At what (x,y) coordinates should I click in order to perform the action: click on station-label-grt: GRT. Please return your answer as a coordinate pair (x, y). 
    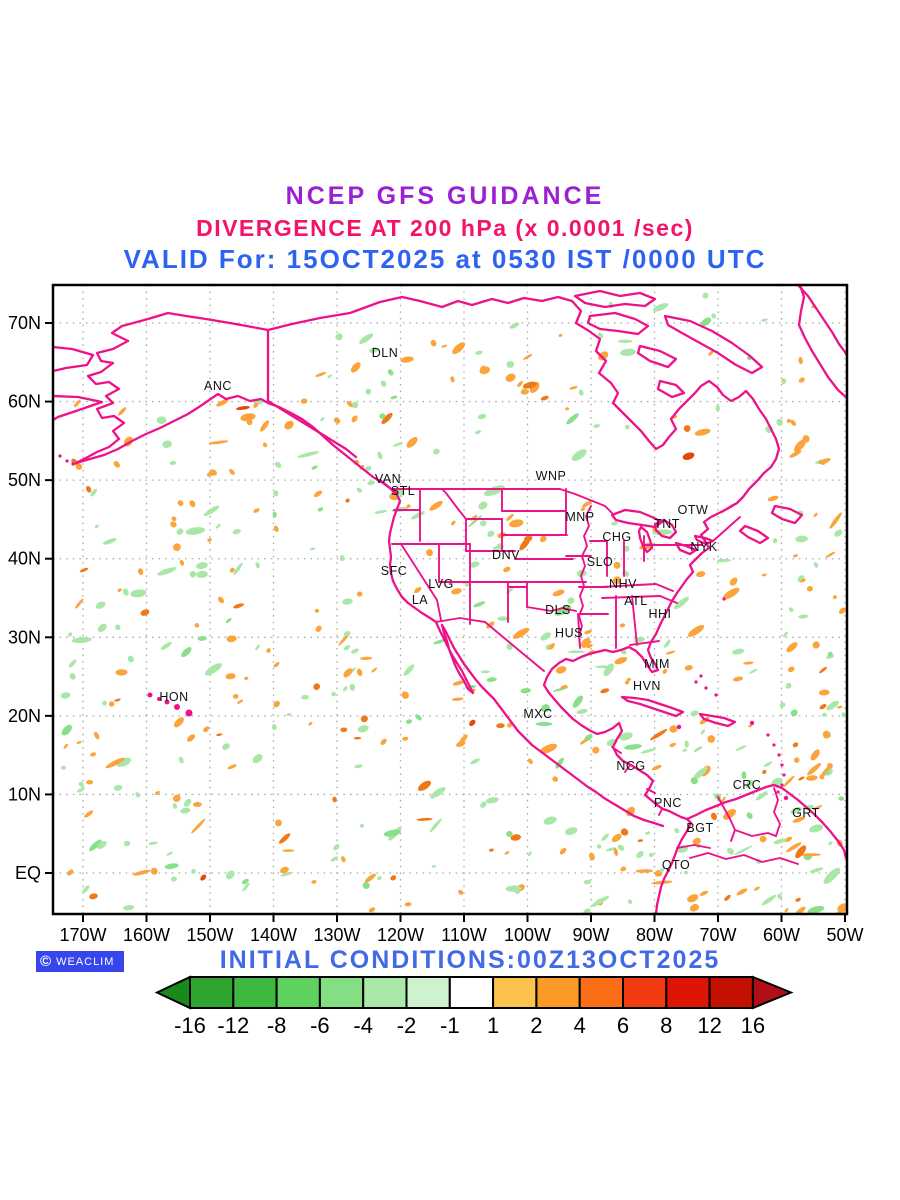
    Looking at the image, I should click on (806, 813).